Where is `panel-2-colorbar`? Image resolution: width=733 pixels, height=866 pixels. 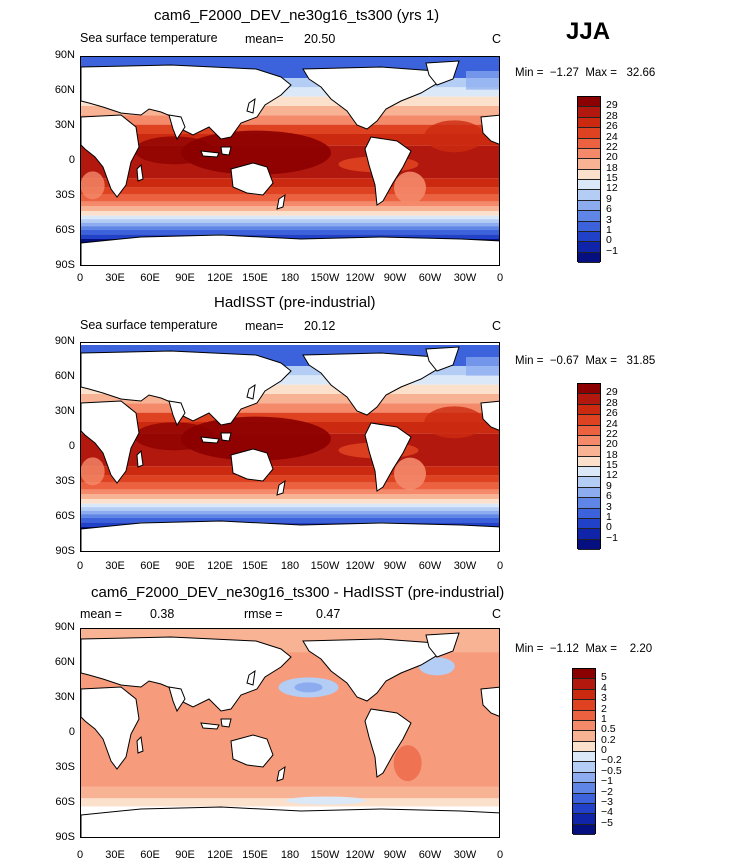
panel-2-colorbar is located at coordinates (589, 466).